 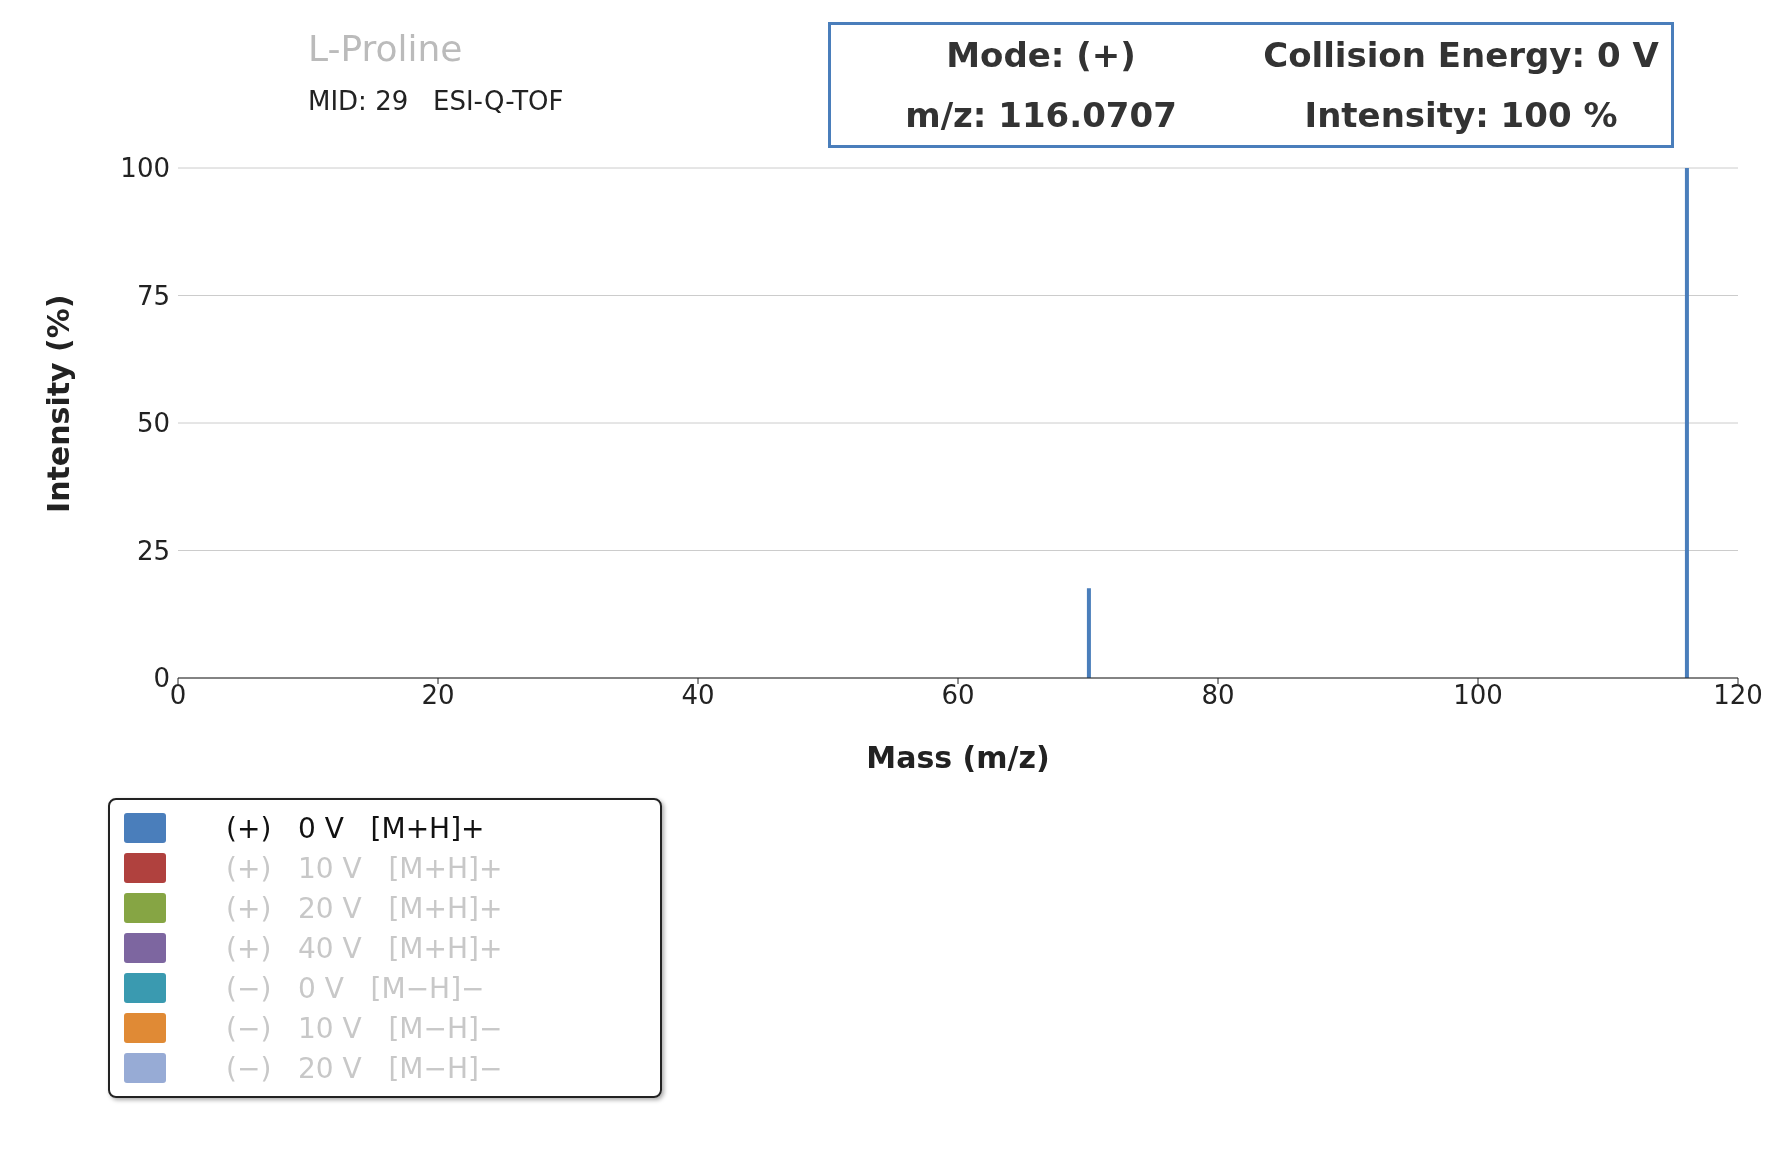 I want to click on x-tick-label: 100, so click(x=1478, y=695).